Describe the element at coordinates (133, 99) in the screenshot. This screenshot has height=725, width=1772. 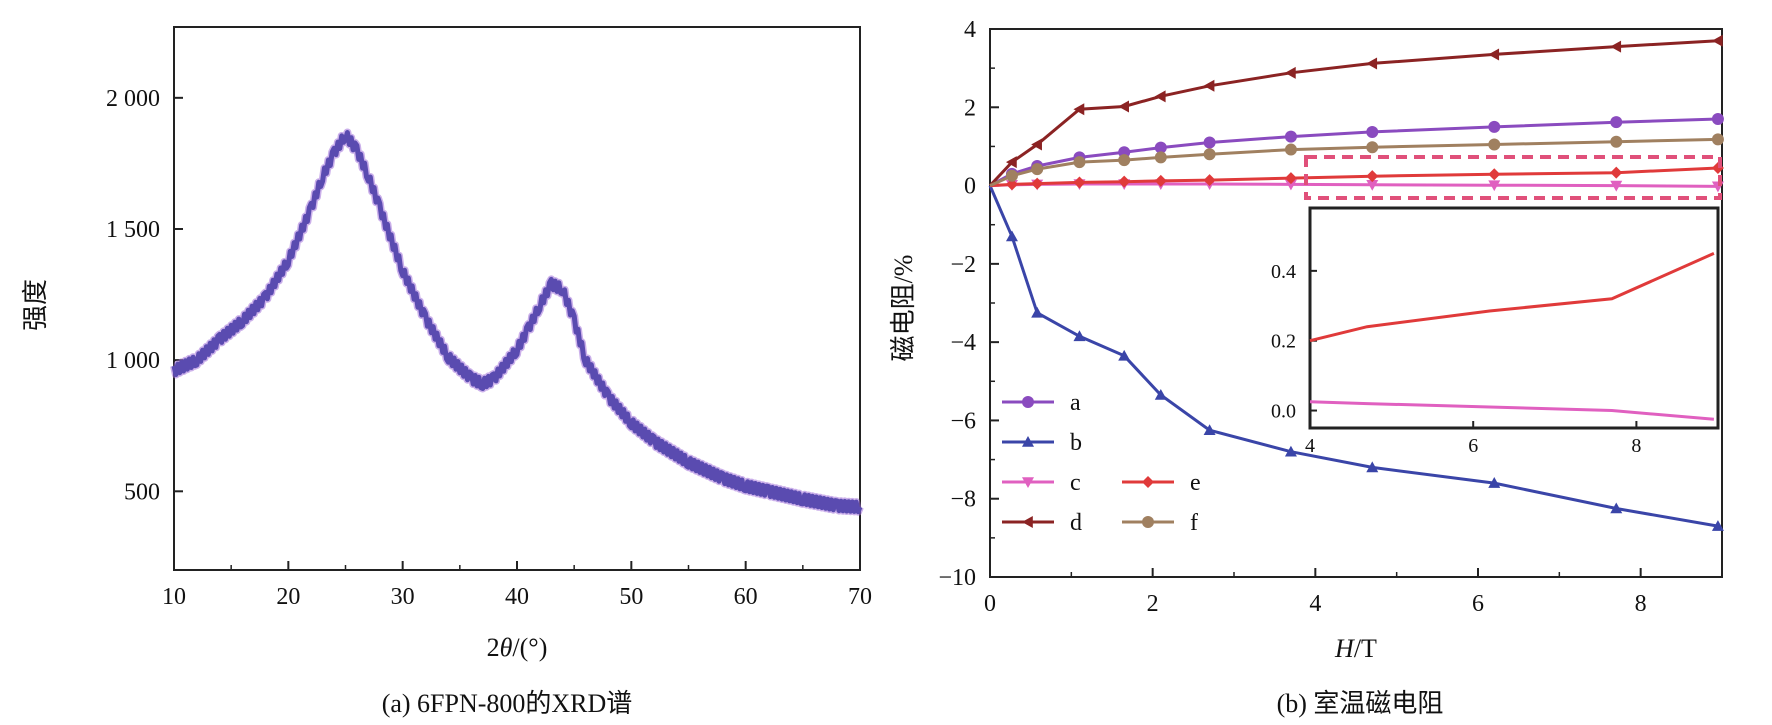
I see `panel-a-y-tick-label: 2 000` at that location.